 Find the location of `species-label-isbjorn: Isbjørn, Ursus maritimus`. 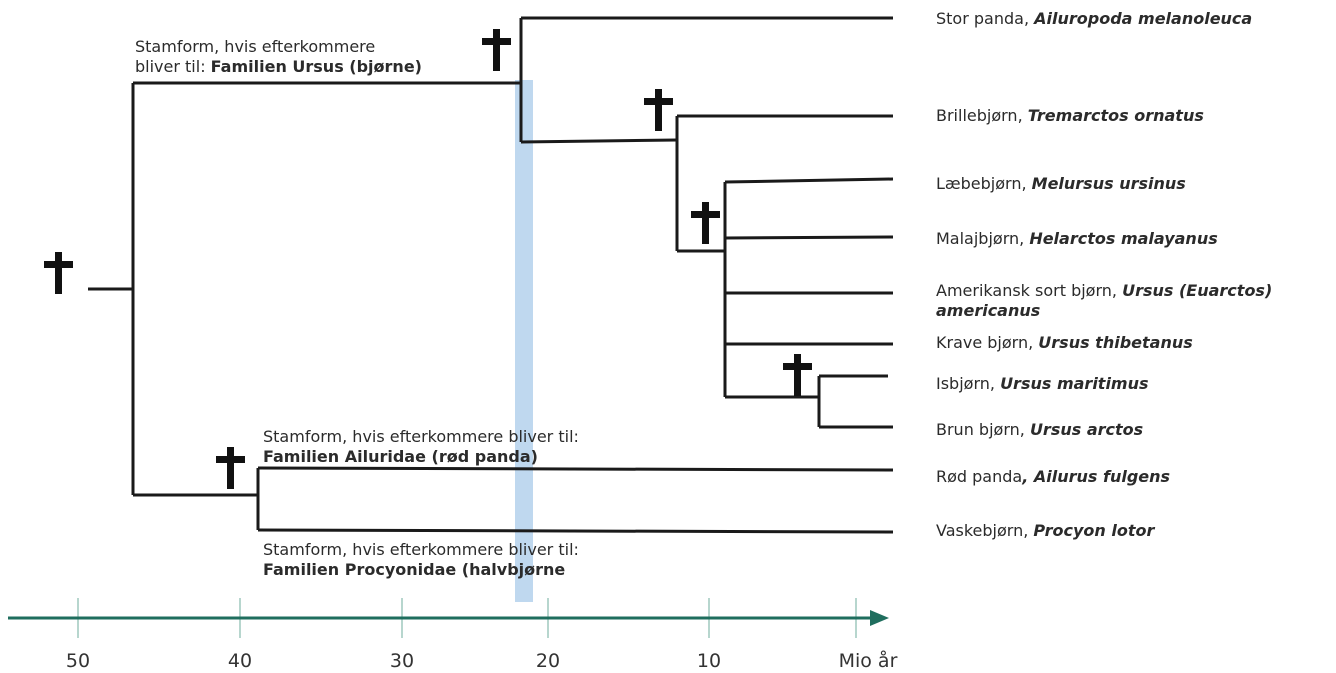

species-label-isbjorn: Isbjørn, Ursus maritimus is located at coordinates (1042, 384).